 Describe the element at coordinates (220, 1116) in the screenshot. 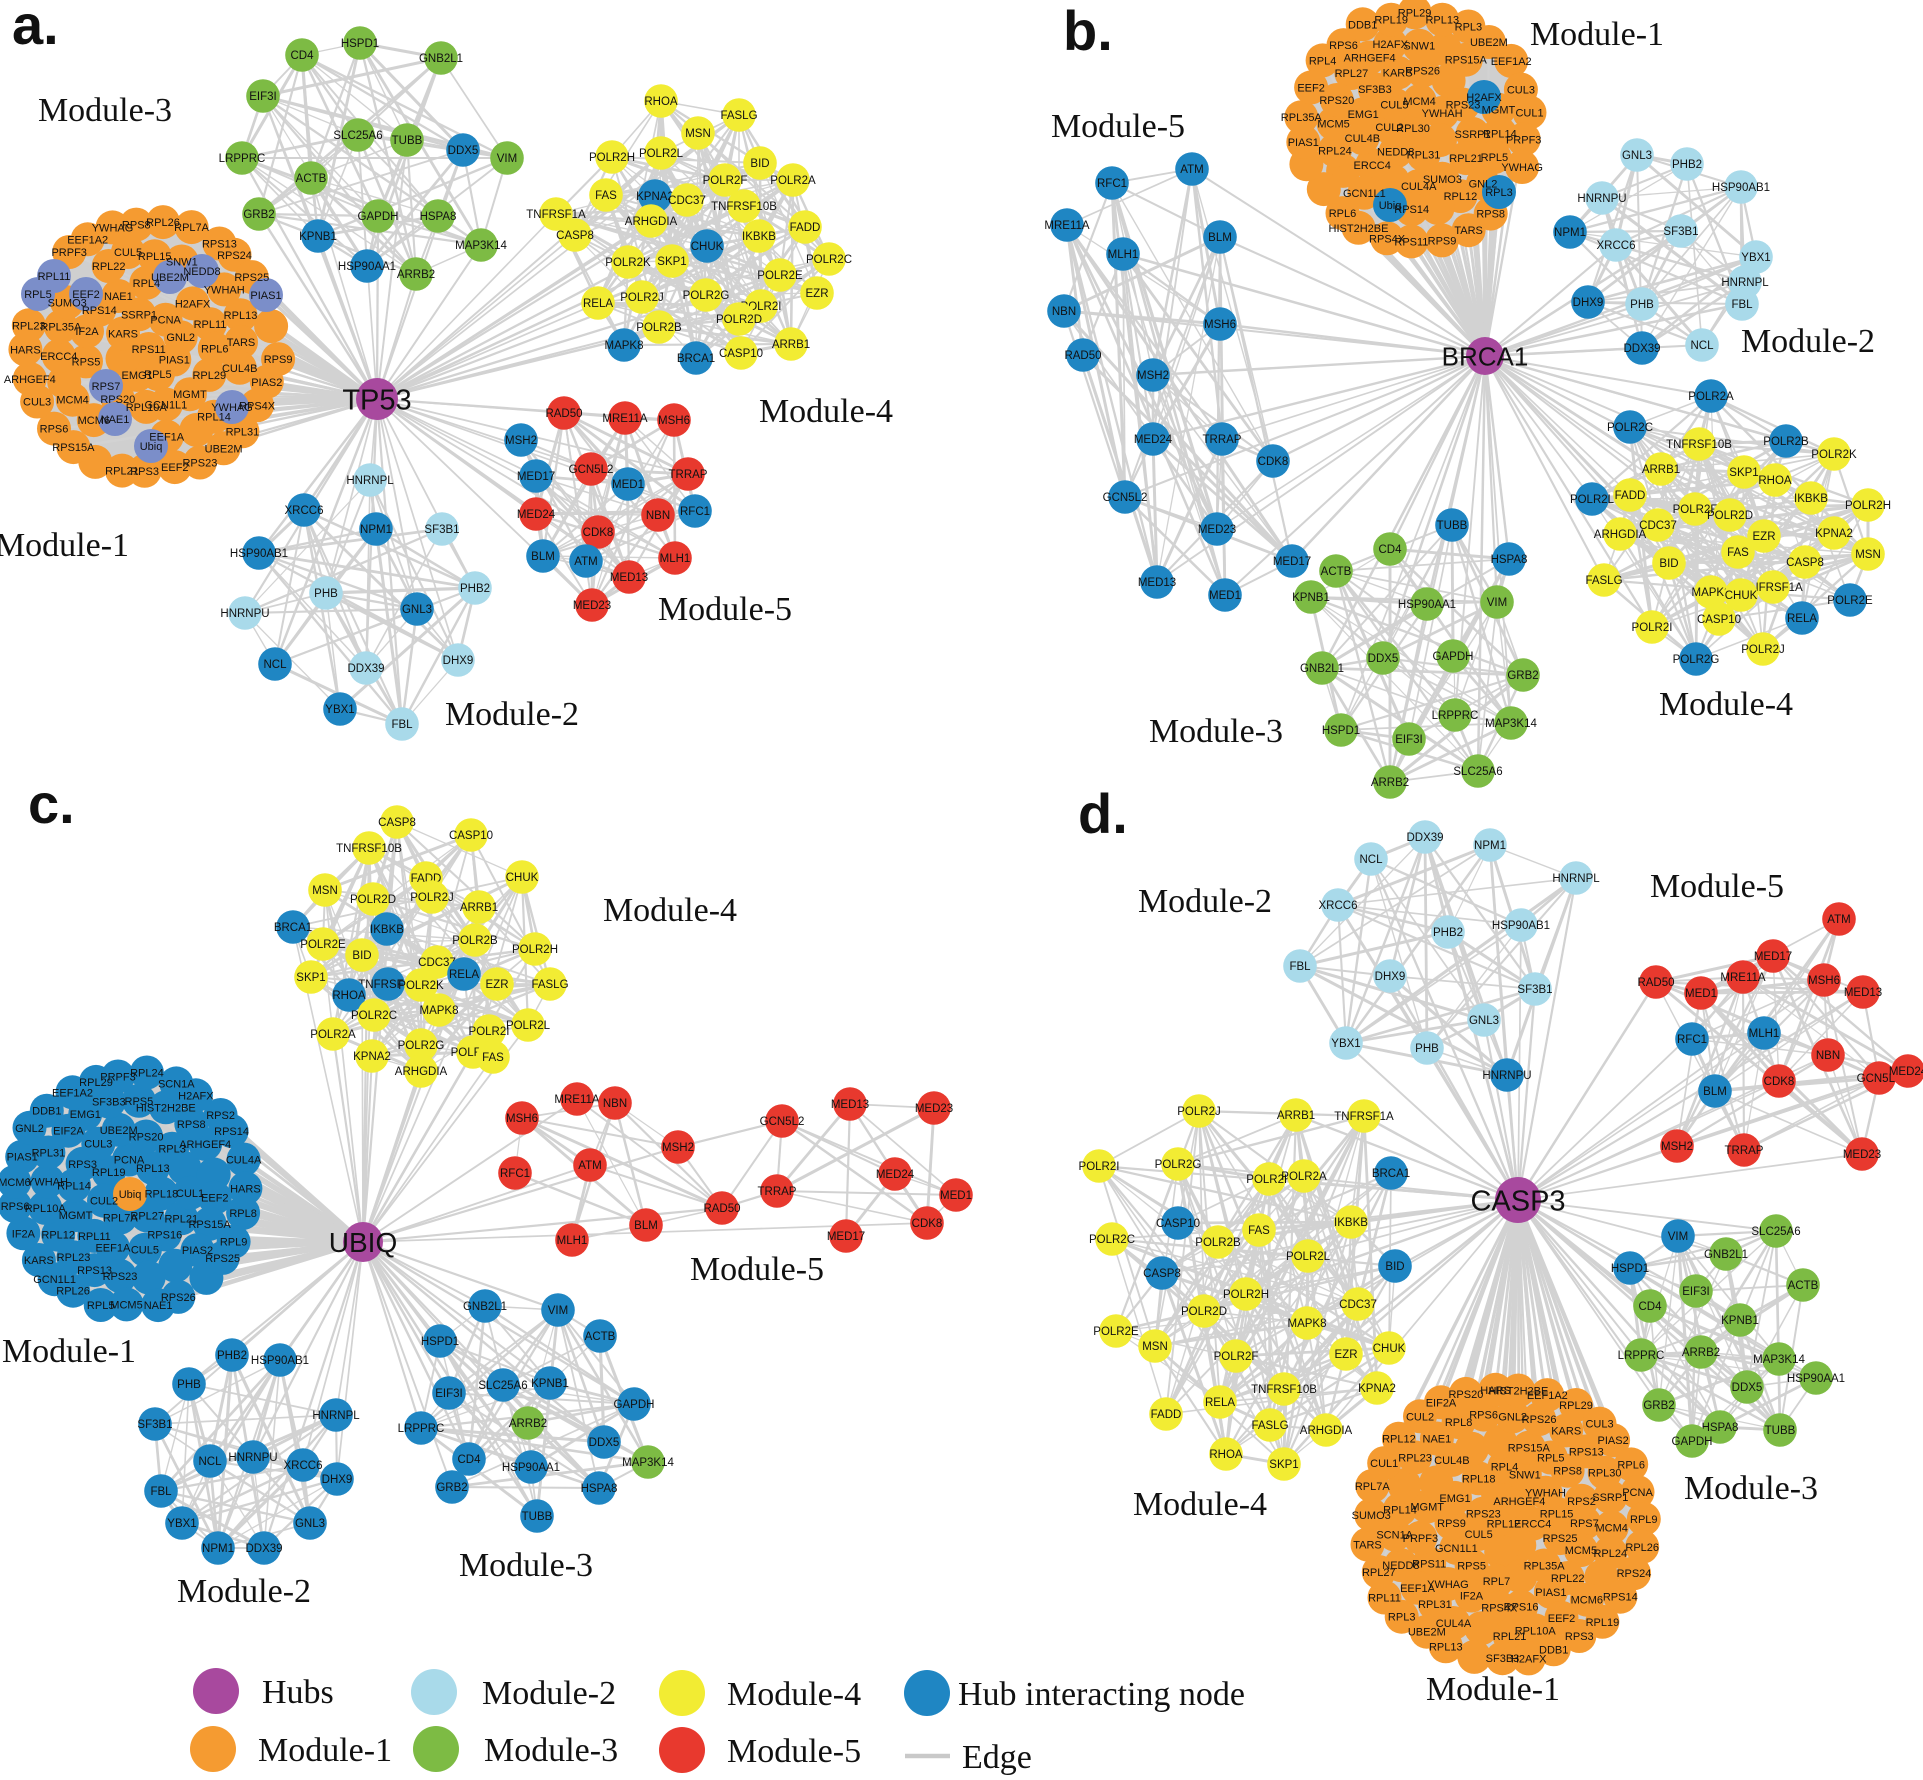

I see `svg-text: RPS2` at that location.